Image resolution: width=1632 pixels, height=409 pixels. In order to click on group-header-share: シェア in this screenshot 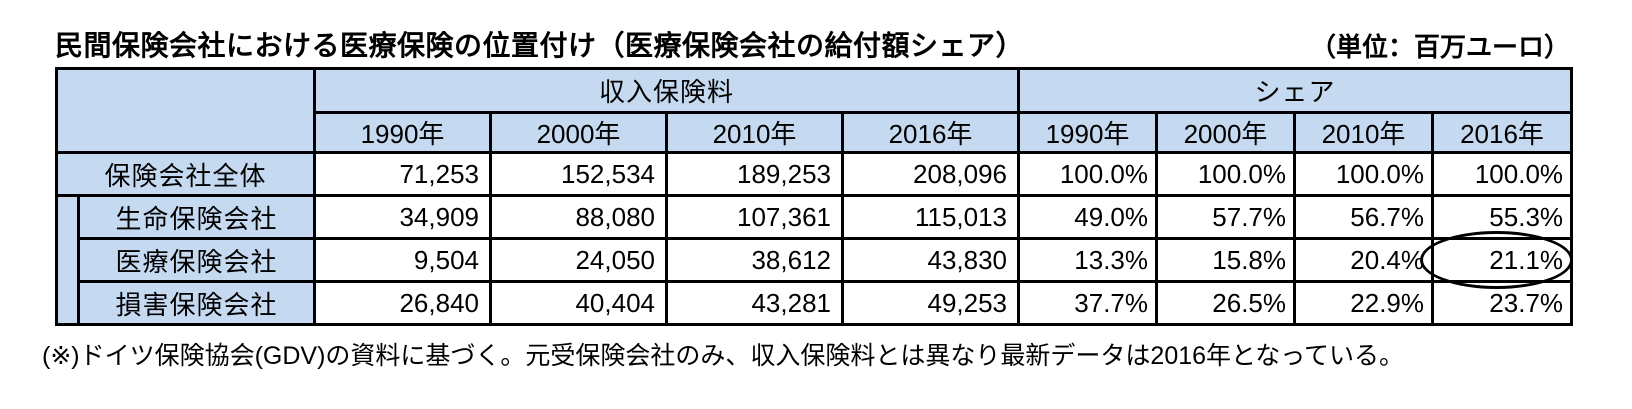, I will do `click(1295, 90)`.